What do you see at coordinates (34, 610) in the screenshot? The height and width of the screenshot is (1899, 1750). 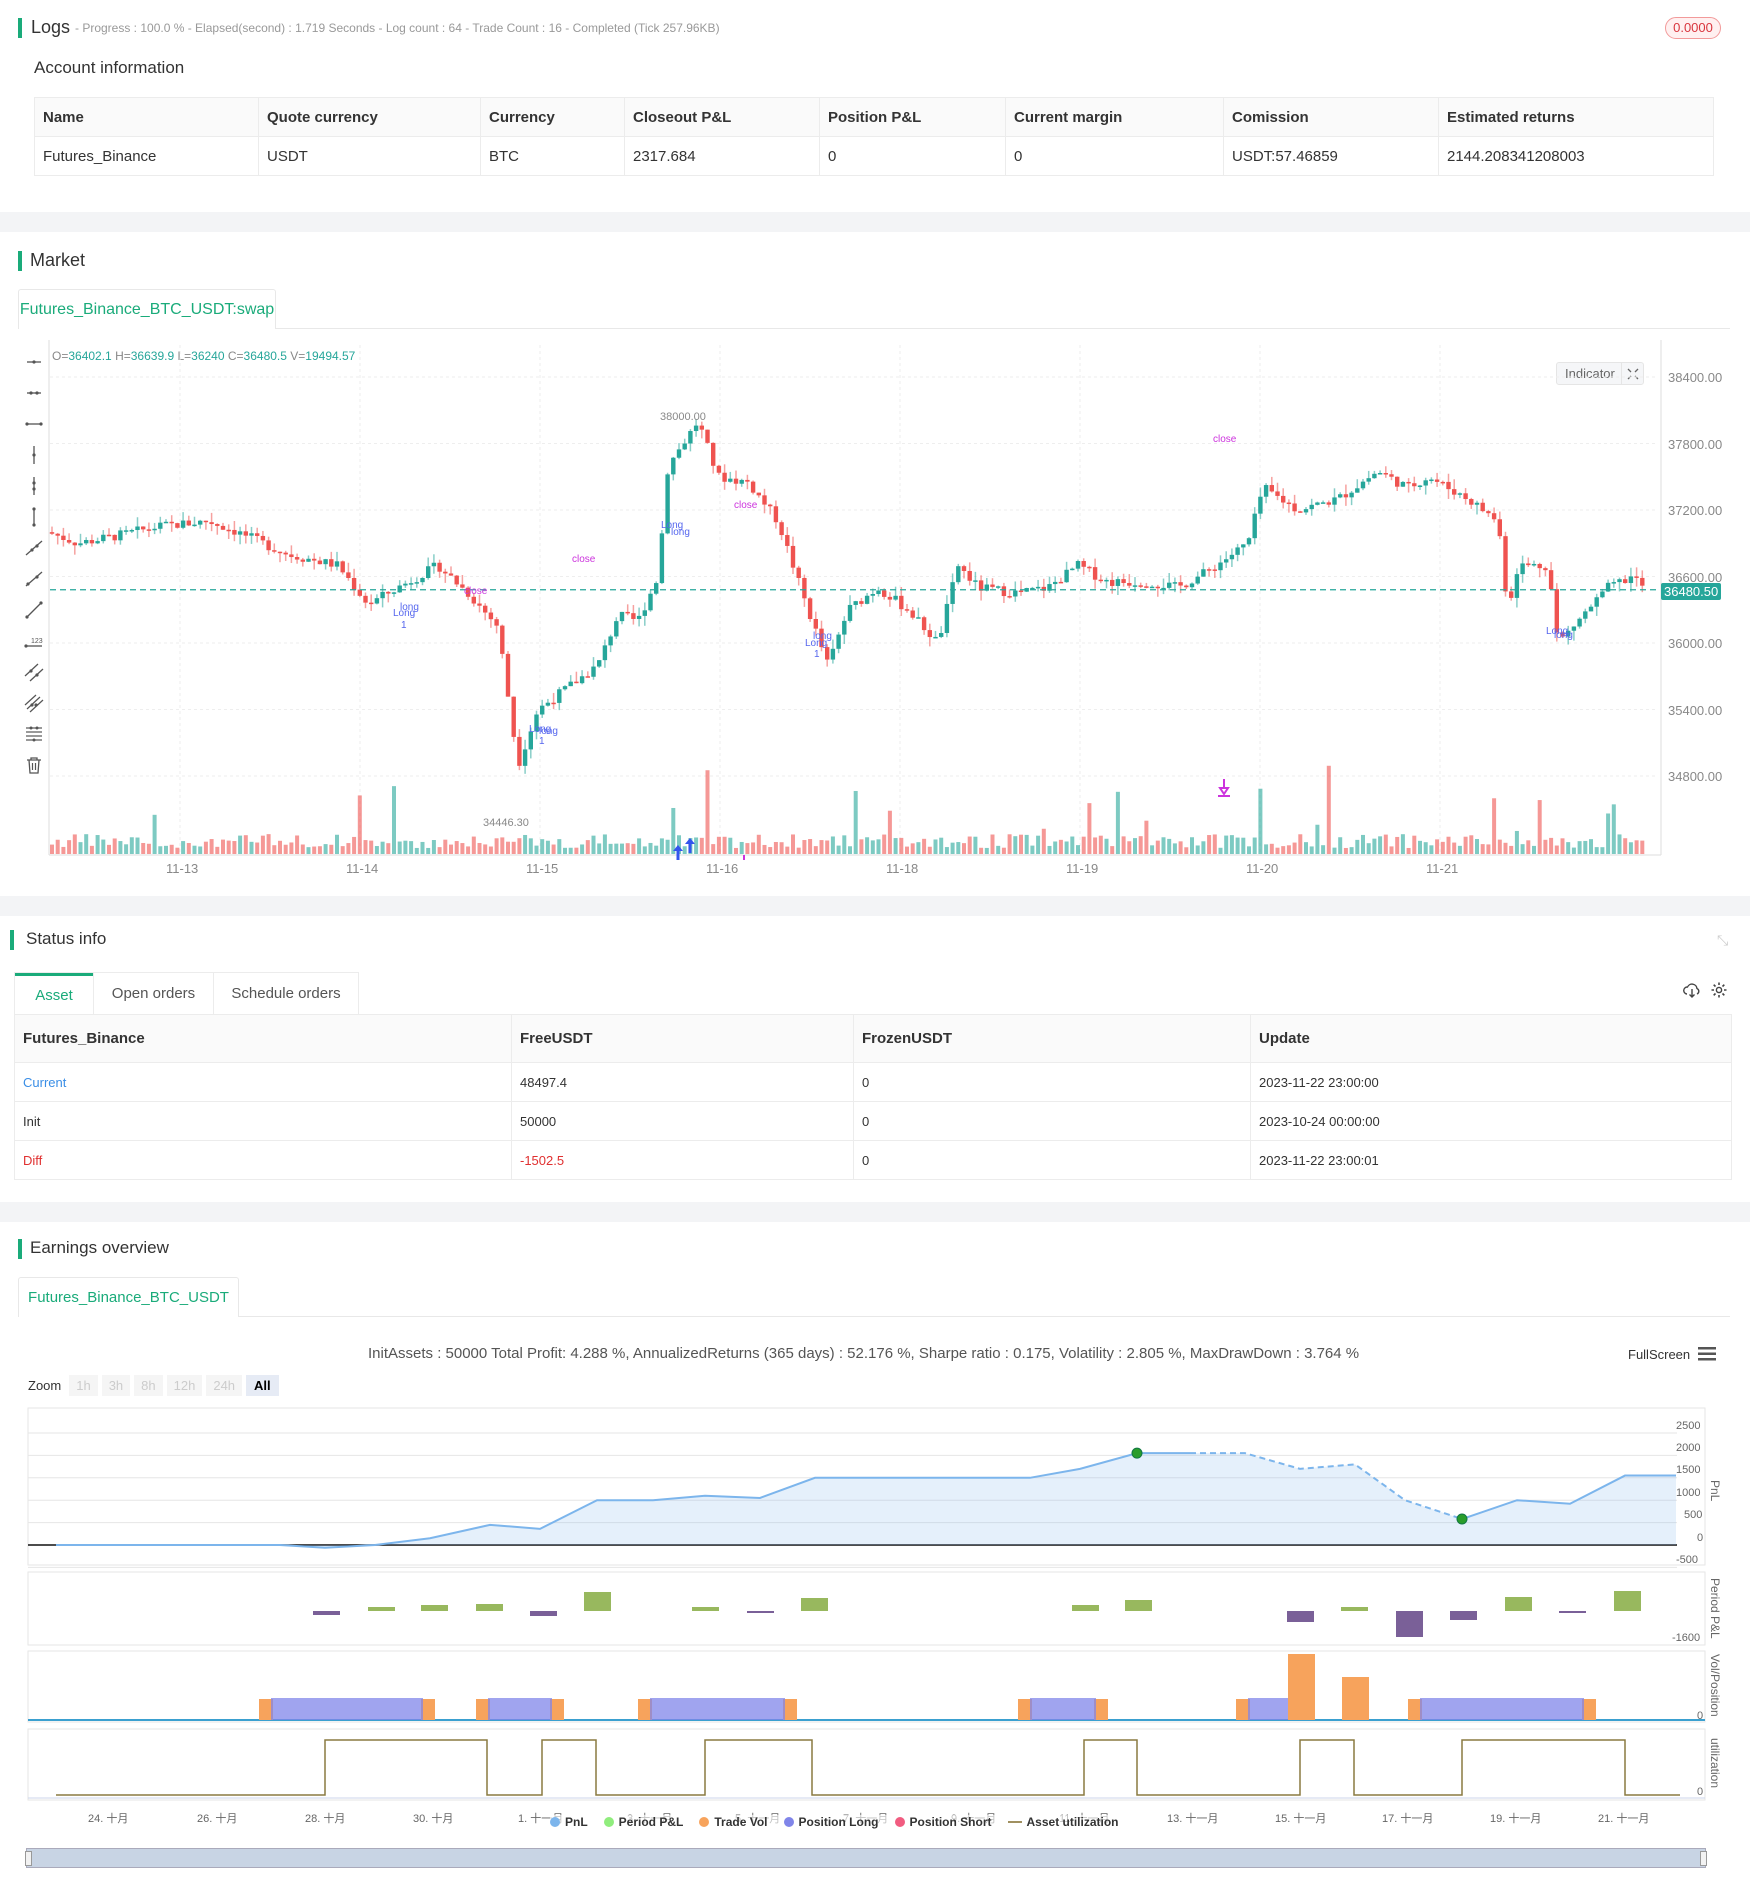 I see `trend-line-tool-icon` at bounding box center [34, 610].